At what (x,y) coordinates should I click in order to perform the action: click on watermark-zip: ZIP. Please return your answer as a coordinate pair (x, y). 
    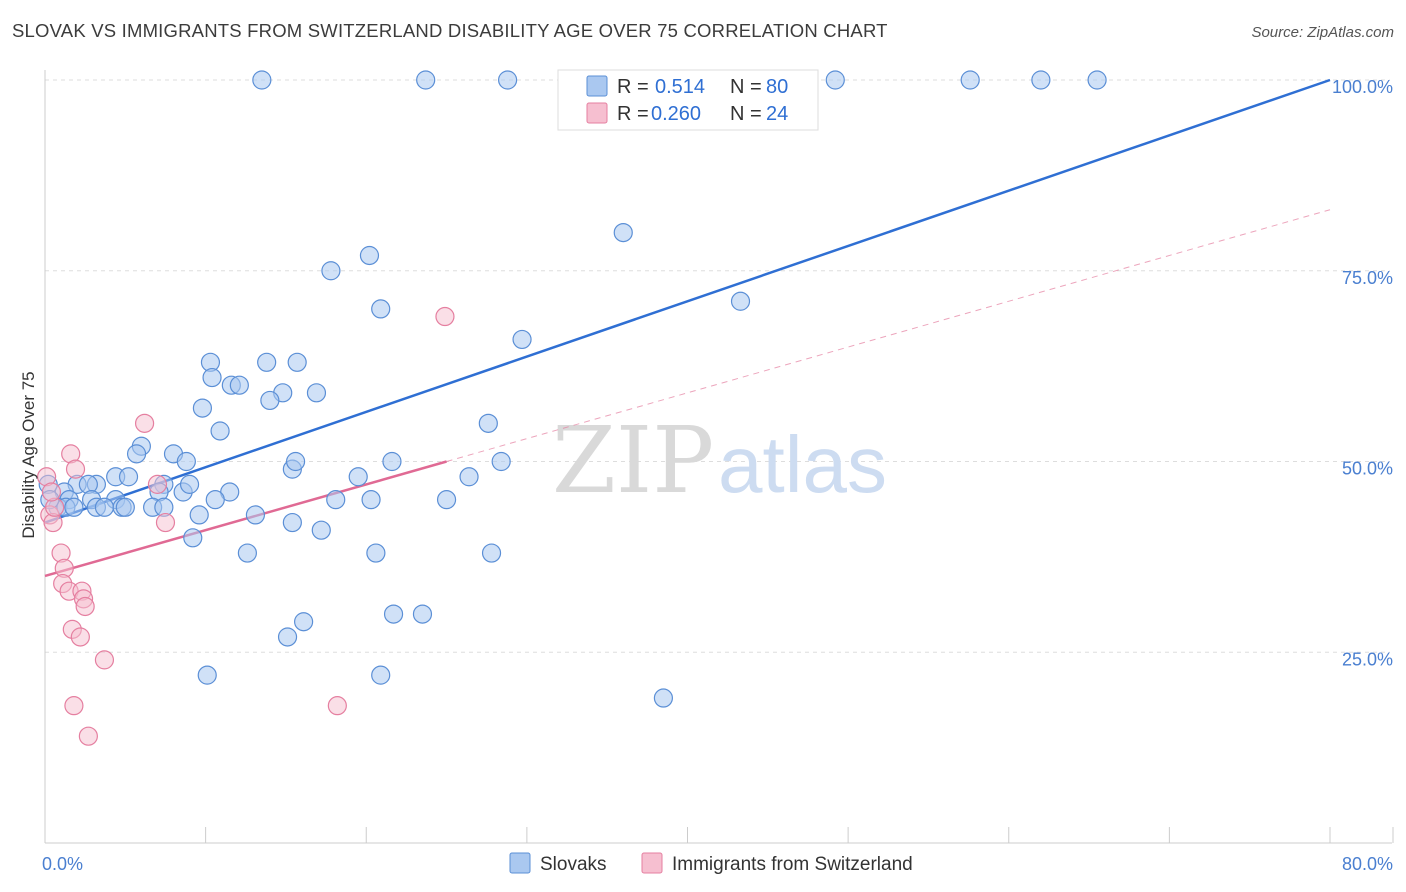
    Looking at the image, I should click on (633, 460).